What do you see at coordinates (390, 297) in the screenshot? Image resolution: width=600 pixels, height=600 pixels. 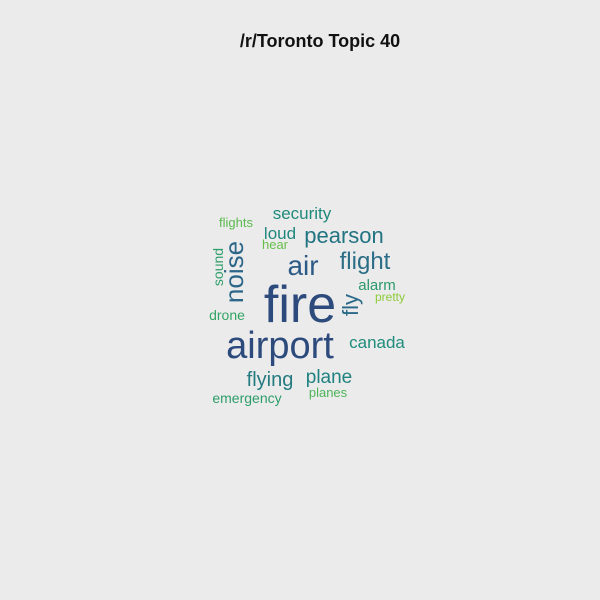 I see `word-pretty: pretty` at bounding box center [390, 297].